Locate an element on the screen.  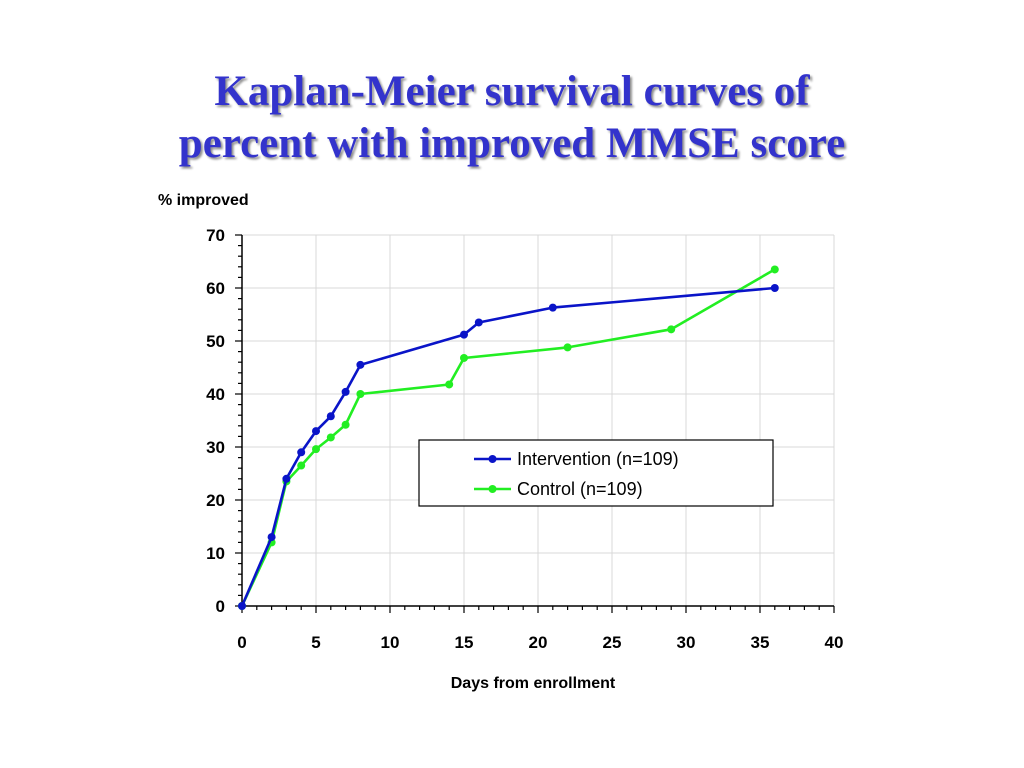
y-tick-label: 10 is located at coordinates (215, 553).